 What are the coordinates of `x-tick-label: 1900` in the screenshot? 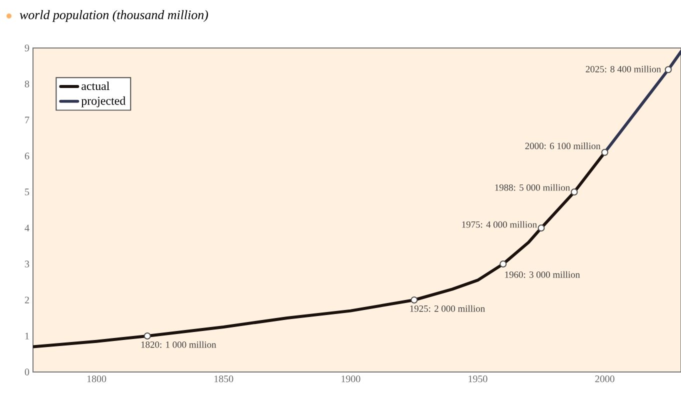 It's located at (351, 379).